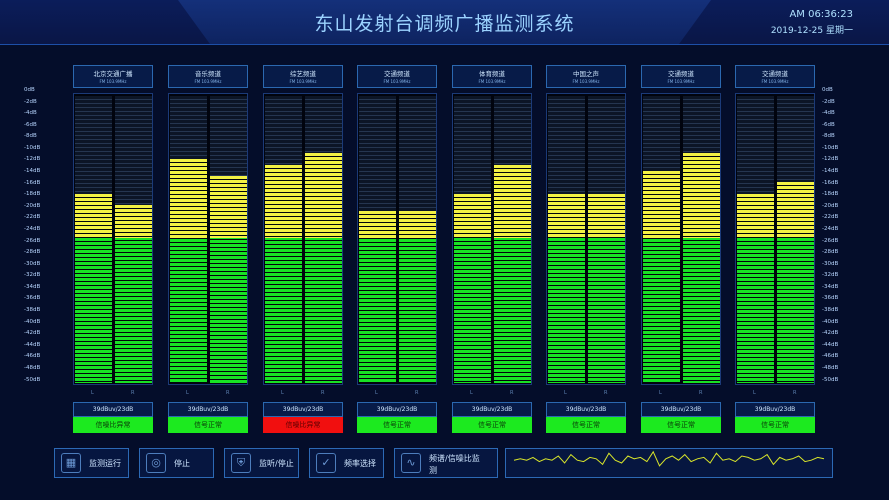 The height and width of the screenshot is (500, 889). What do you see at coordinates (32, 333) in the screenshot?
I see `scale-tick: -42dB` at bounding box center [32, 333].